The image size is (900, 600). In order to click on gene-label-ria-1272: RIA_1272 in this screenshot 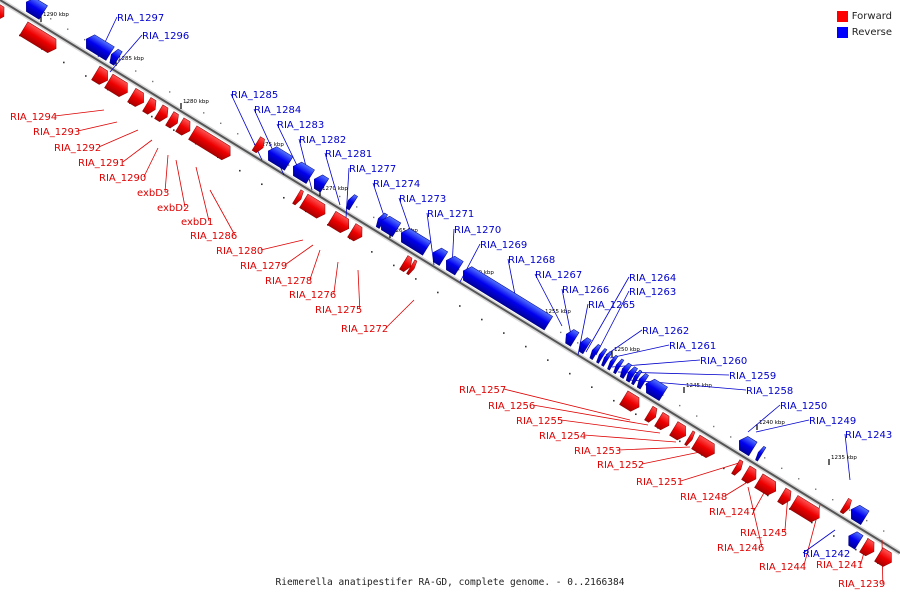, I will do `click(364, 329)`.